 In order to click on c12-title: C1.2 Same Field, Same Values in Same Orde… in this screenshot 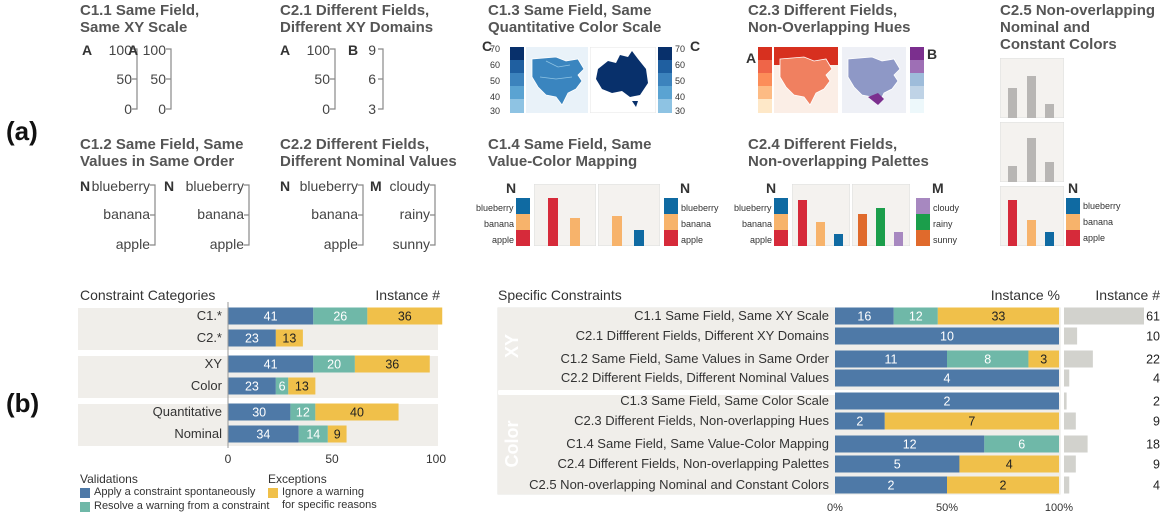, I will do `click(162, 153)`.